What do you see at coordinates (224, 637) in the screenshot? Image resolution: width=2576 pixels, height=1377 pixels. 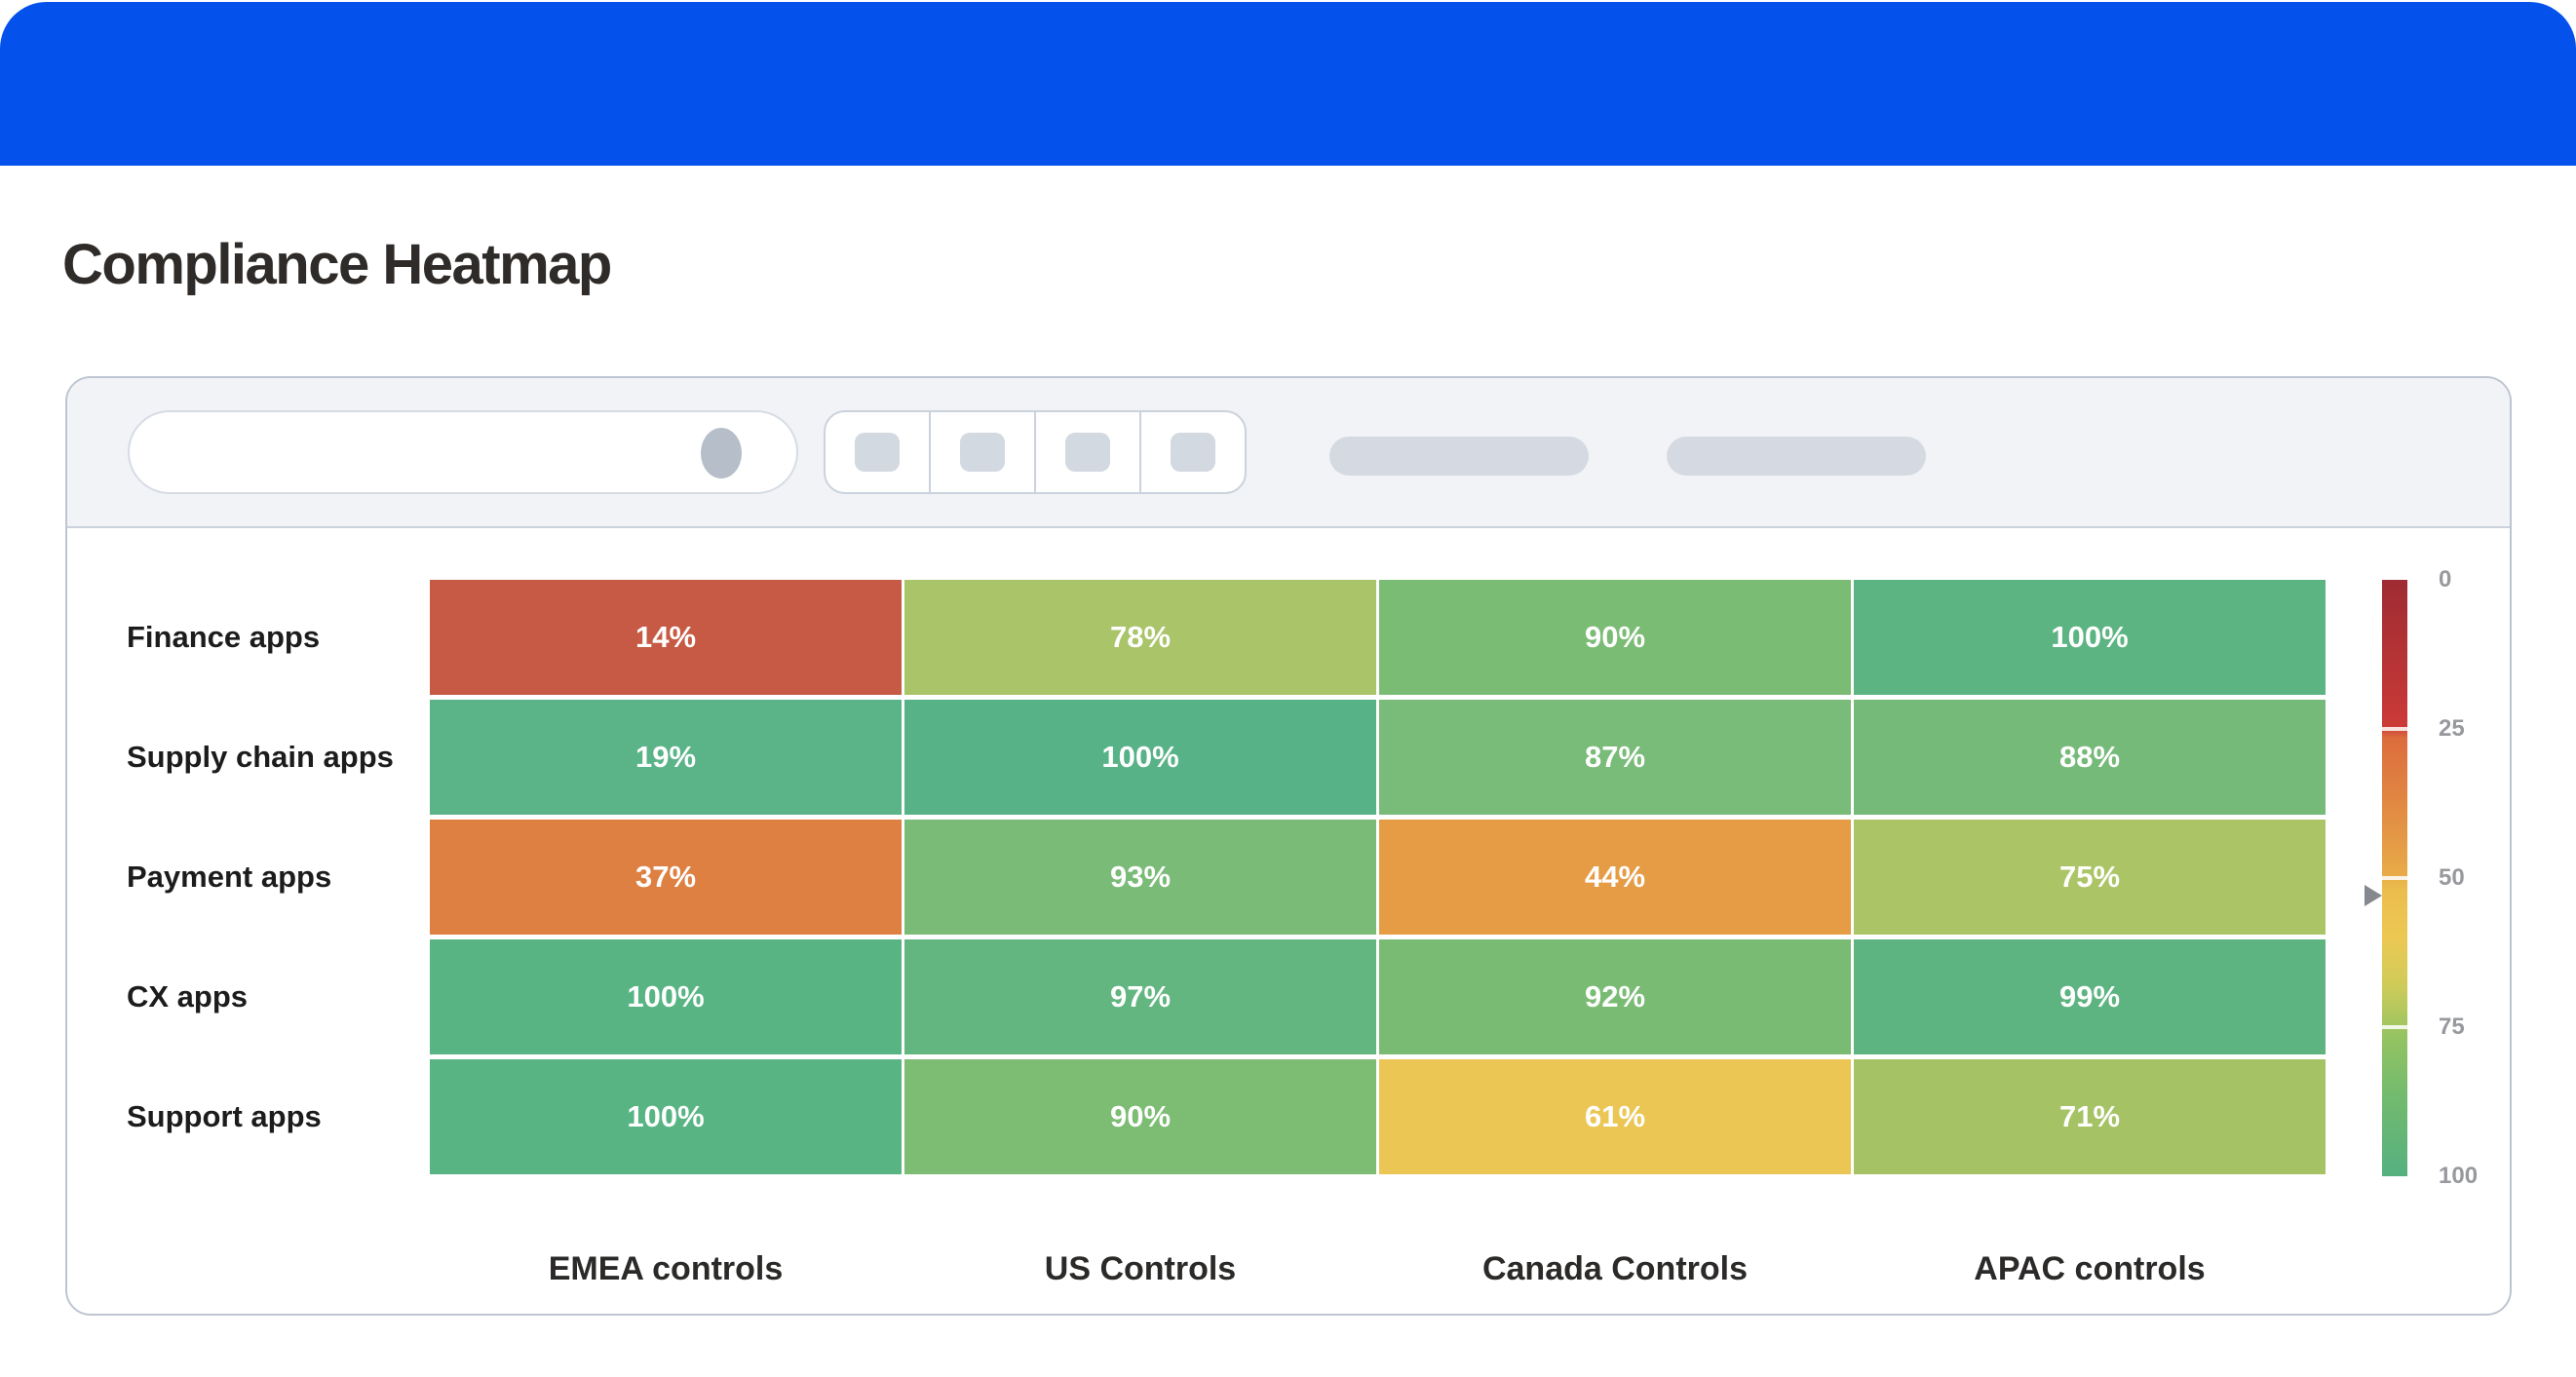 I see `row-label: Finance apps` at bounding box center [224, 637].